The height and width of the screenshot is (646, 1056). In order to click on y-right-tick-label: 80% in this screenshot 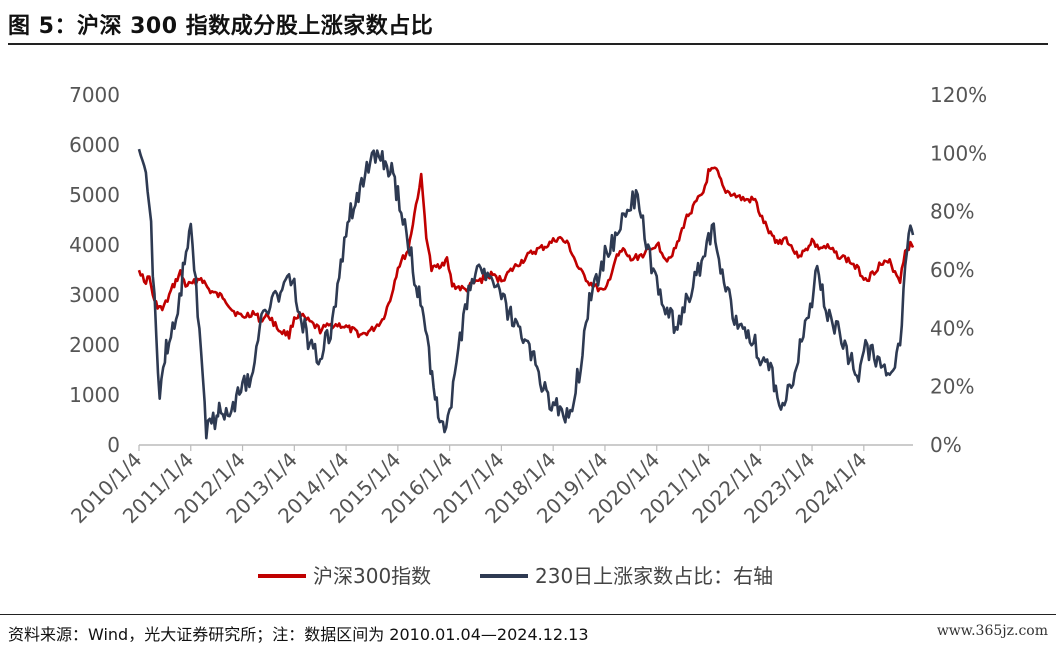, I will do `click(952, 212)`.